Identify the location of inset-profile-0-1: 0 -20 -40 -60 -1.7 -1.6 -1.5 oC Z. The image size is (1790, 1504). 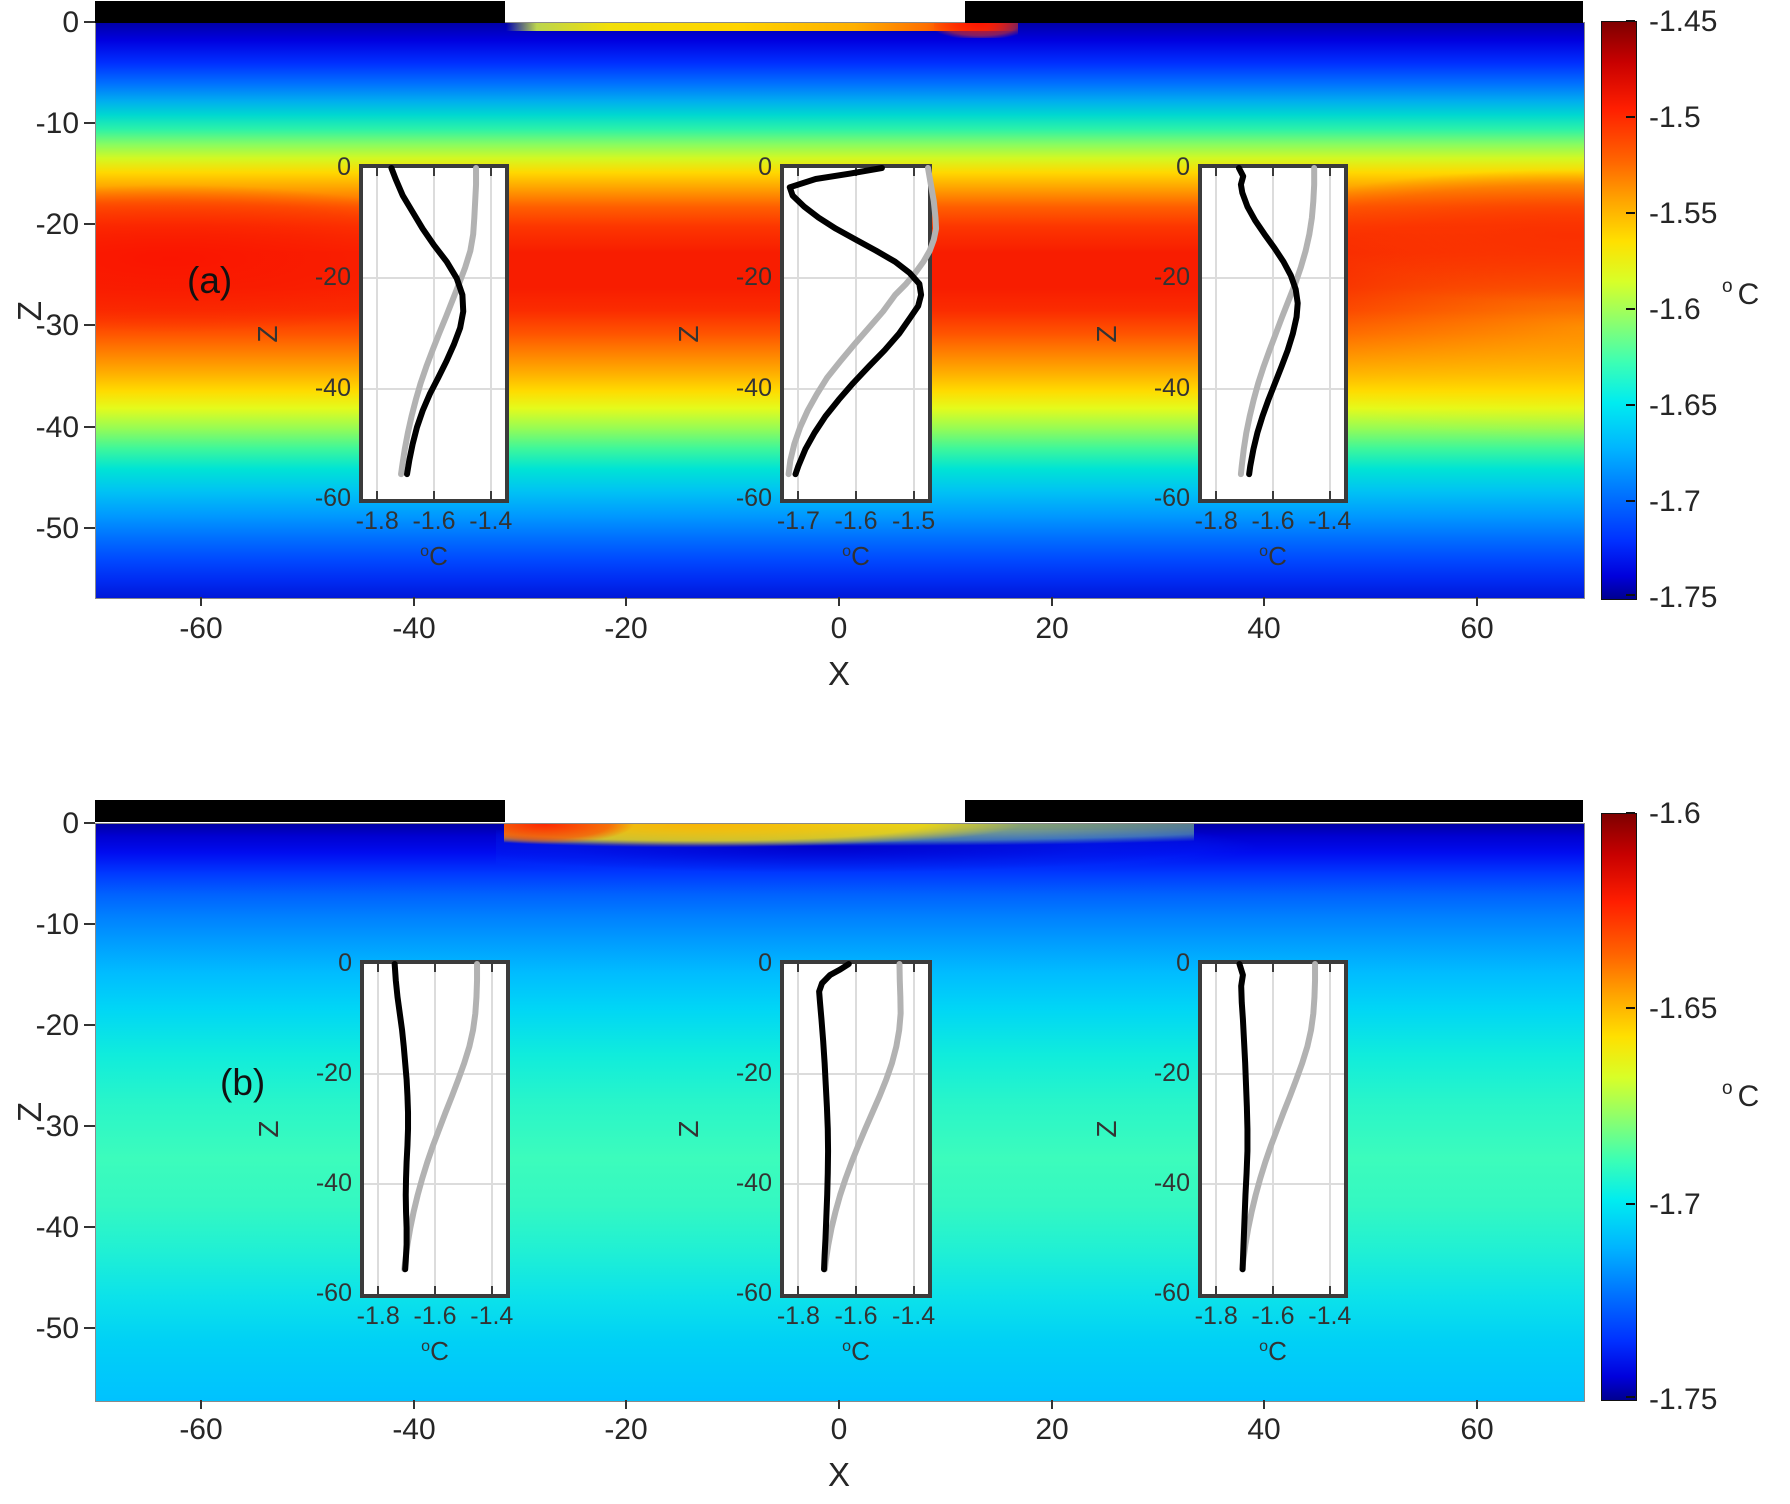
(802, 362).